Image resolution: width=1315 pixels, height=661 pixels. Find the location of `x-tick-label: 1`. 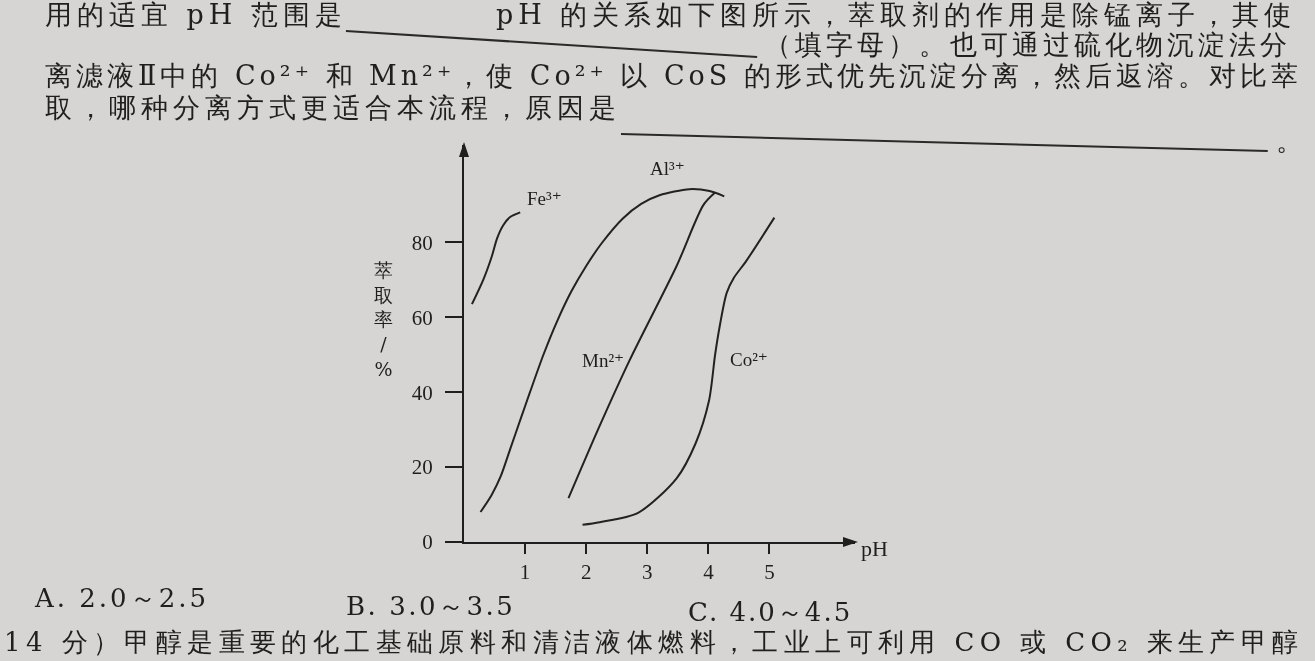

x-tick-label: 1 is located at coordinates (525, 572).